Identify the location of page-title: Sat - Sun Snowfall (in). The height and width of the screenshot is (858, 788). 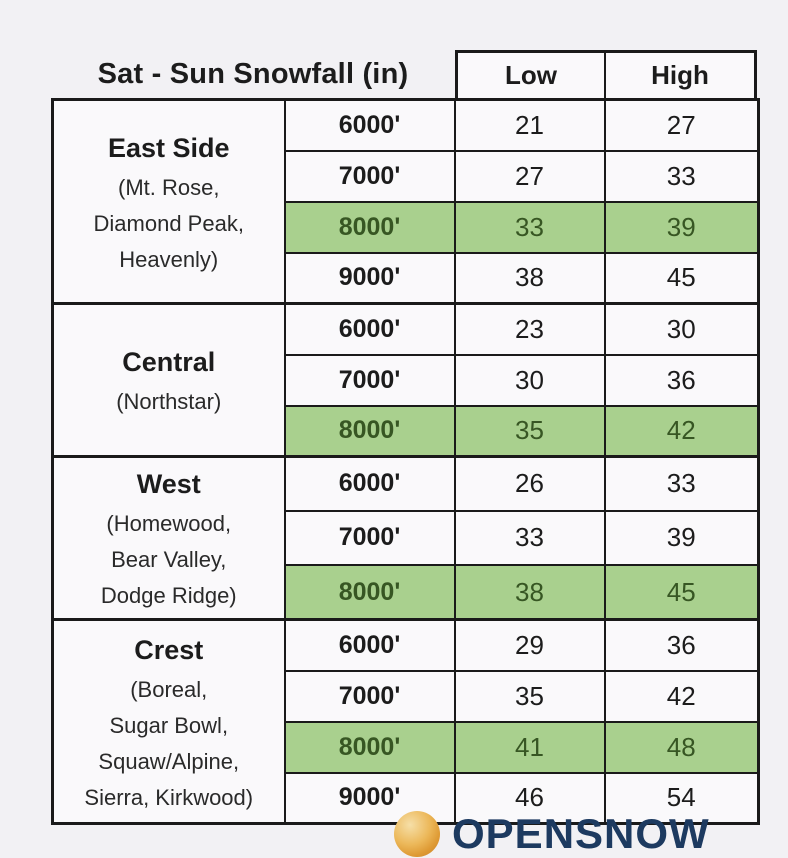
(253, 73).